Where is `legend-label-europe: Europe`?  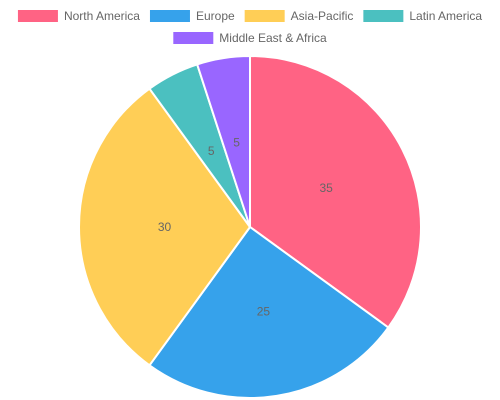 legend-label-europe: Europe is located at coordinates (215, 16).